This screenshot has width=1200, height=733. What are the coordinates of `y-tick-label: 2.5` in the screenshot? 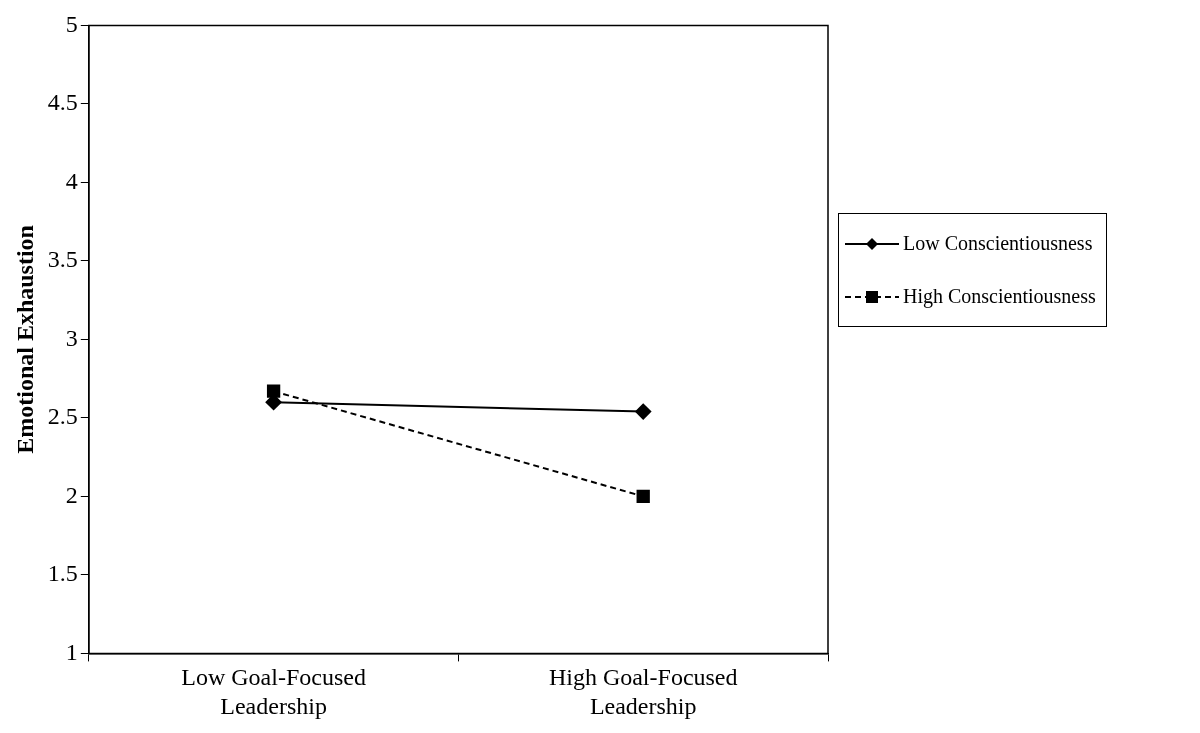 It's located at (62, 416).